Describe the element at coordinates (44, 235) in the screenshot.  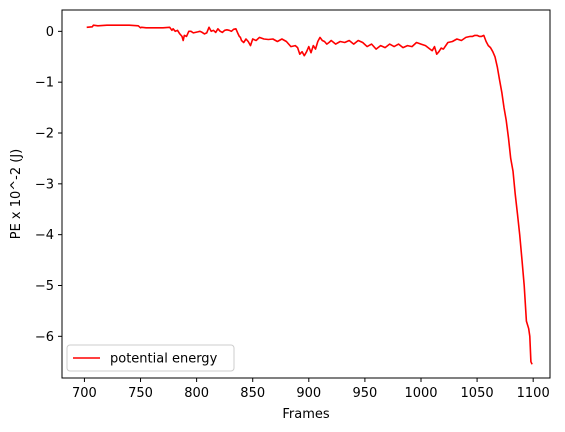
I see `y-tick-label: −4` at that location.